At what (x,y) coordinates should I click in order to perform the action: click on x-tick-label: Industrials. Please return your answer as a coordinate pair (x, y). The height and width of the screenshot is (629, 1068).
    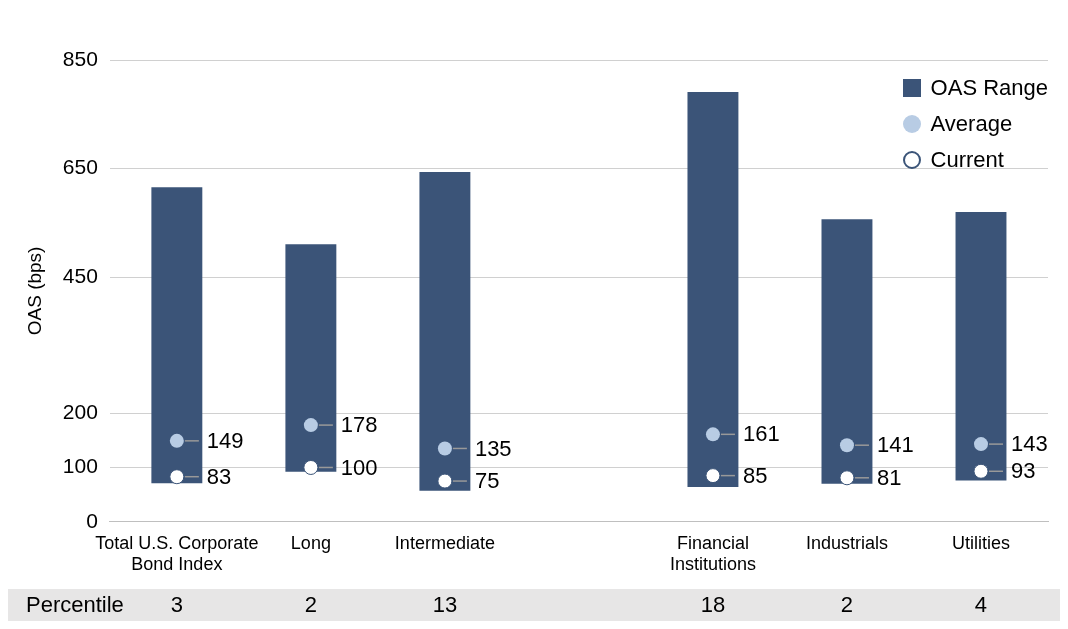
    Looking at the image, I should click on (846, 542).